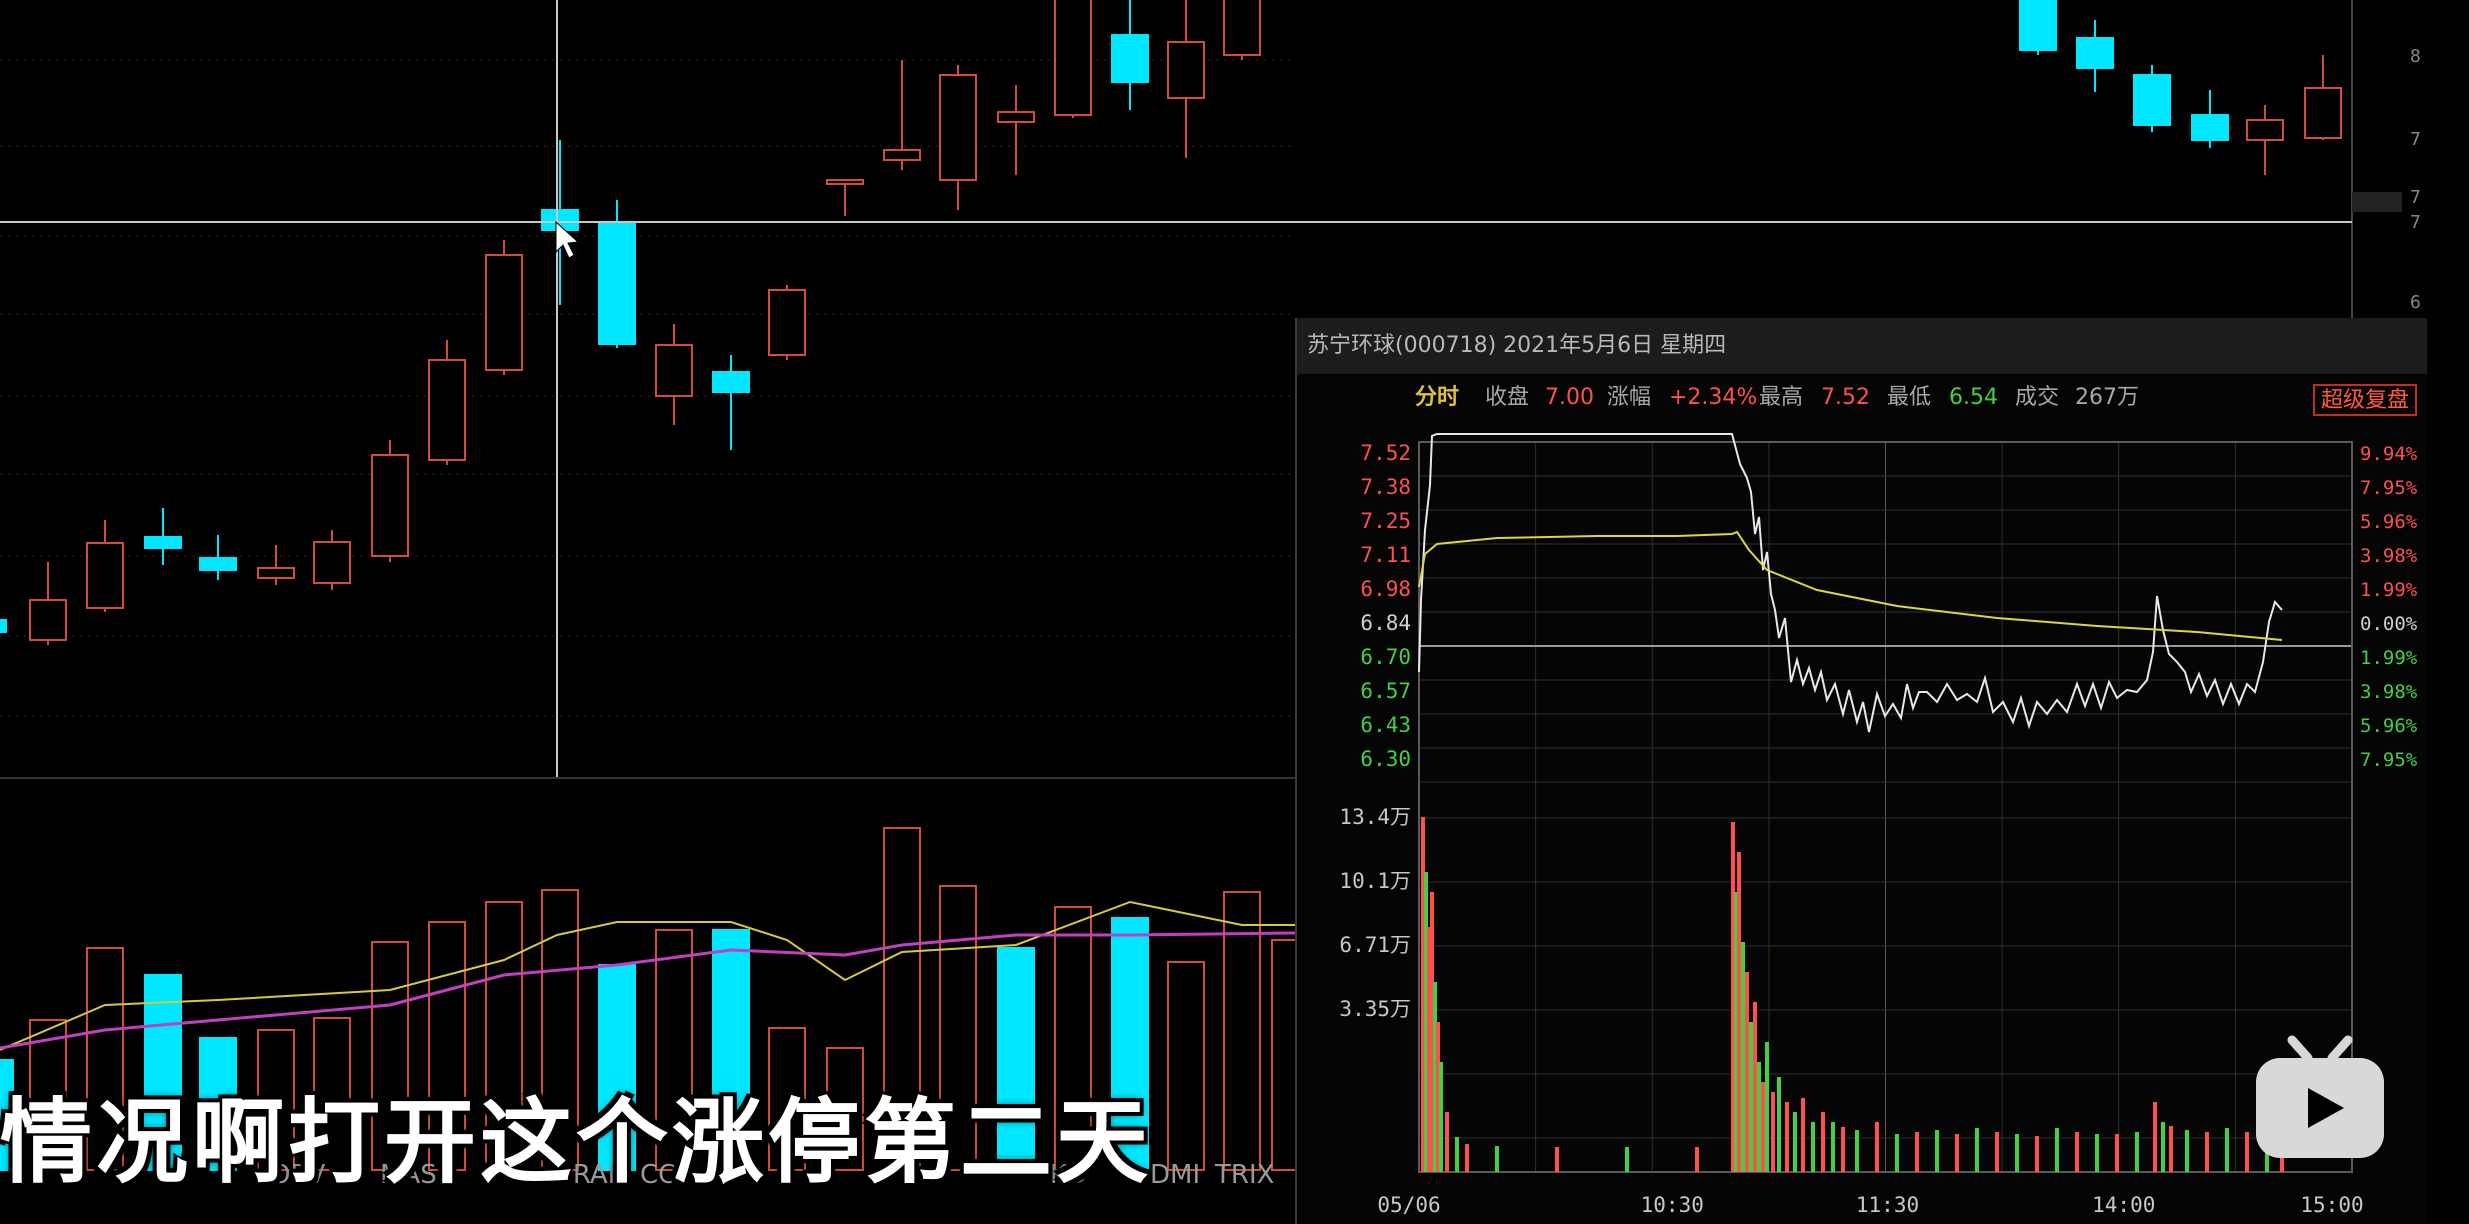 This screenshot has width=2469, height=1224. What do you see at coordinates (1437, 397) in the screenshot?
I see `tab-intraday: 分时` at bounding box center [1437, 397].